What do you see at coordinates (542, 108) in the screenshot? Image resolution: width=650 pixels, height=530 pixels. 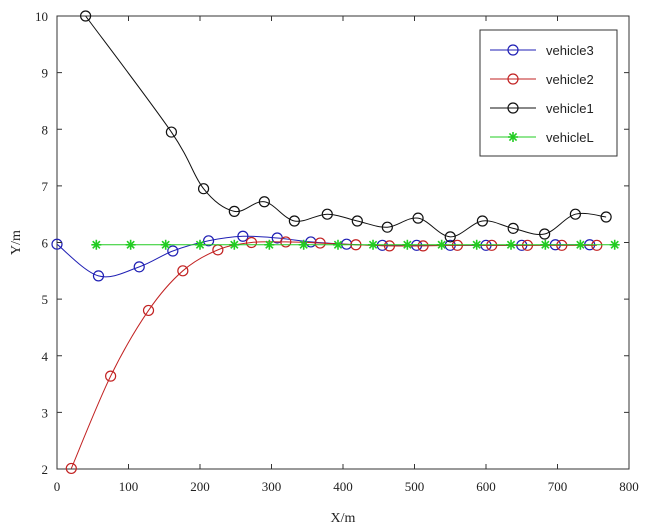 I see `legend-entry-vehicle1: vehicle1` at bounding box center [542, 108].